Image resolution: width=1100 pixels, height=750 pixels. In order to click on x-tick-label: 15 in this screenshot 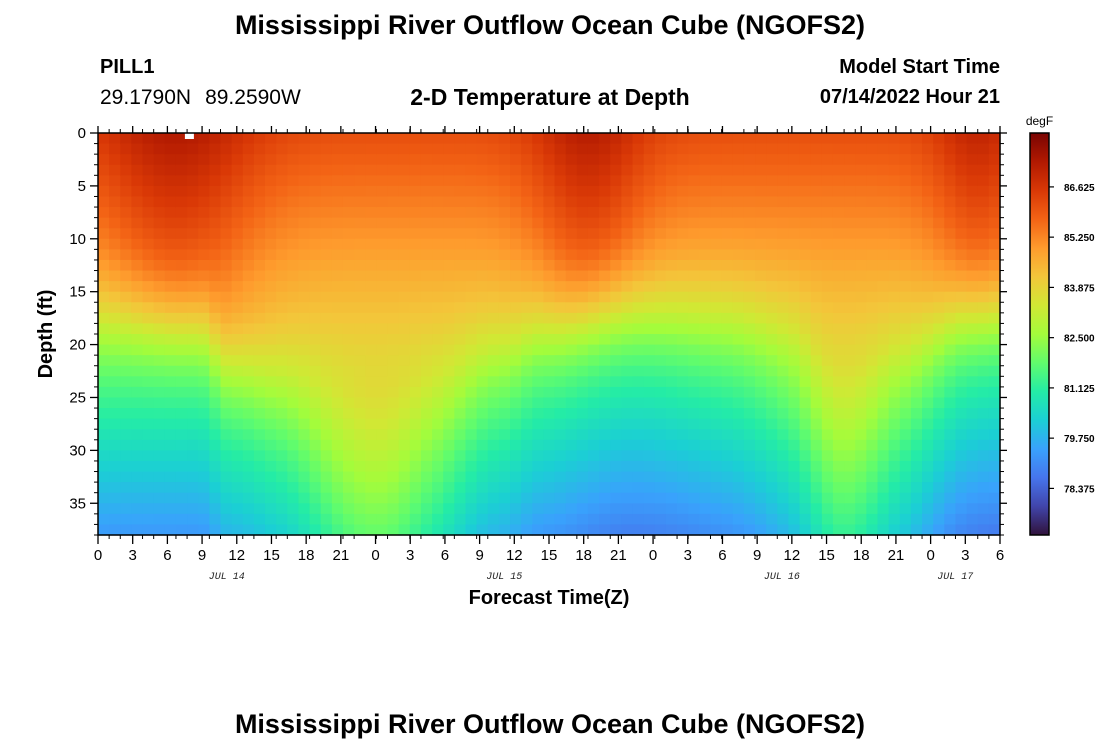, I will do `click(826, 555)`.